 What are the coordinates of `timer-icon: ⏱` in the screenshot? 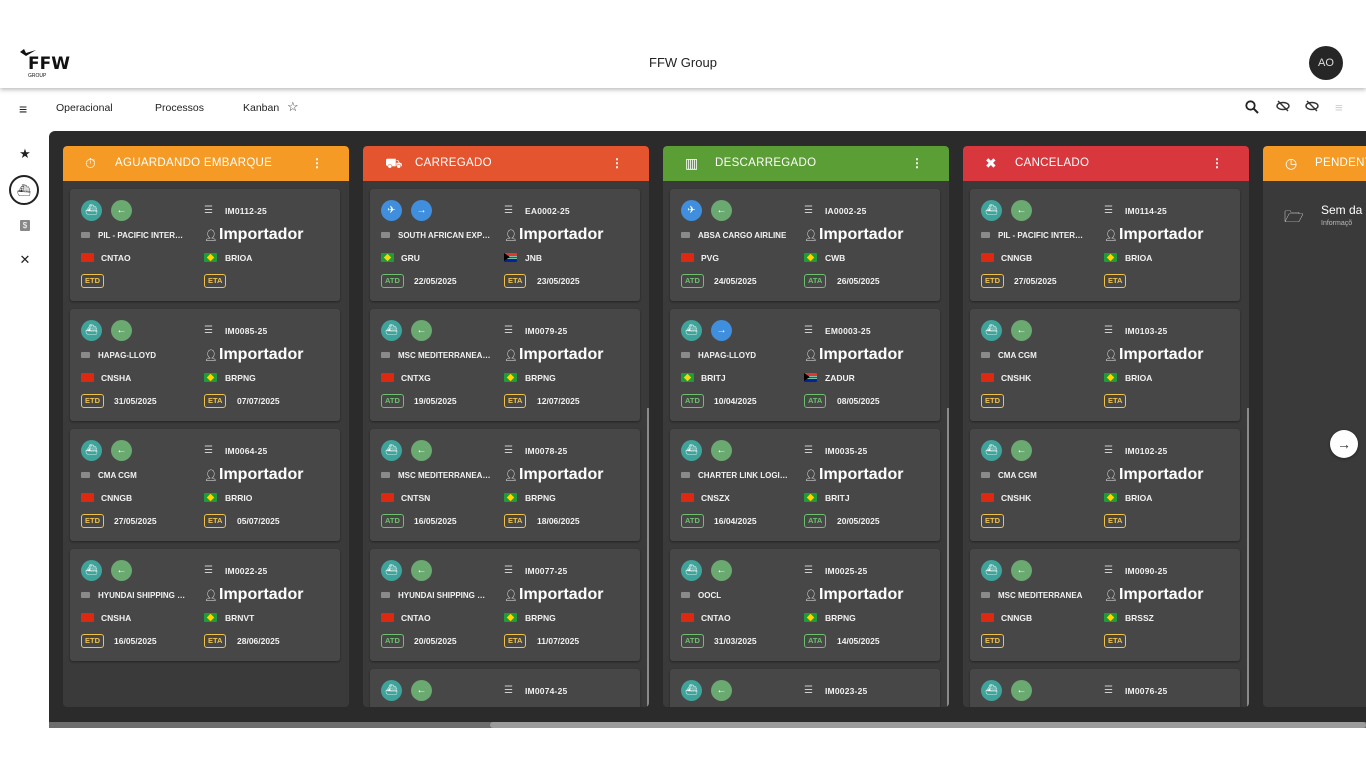 It's located at (90, 163).